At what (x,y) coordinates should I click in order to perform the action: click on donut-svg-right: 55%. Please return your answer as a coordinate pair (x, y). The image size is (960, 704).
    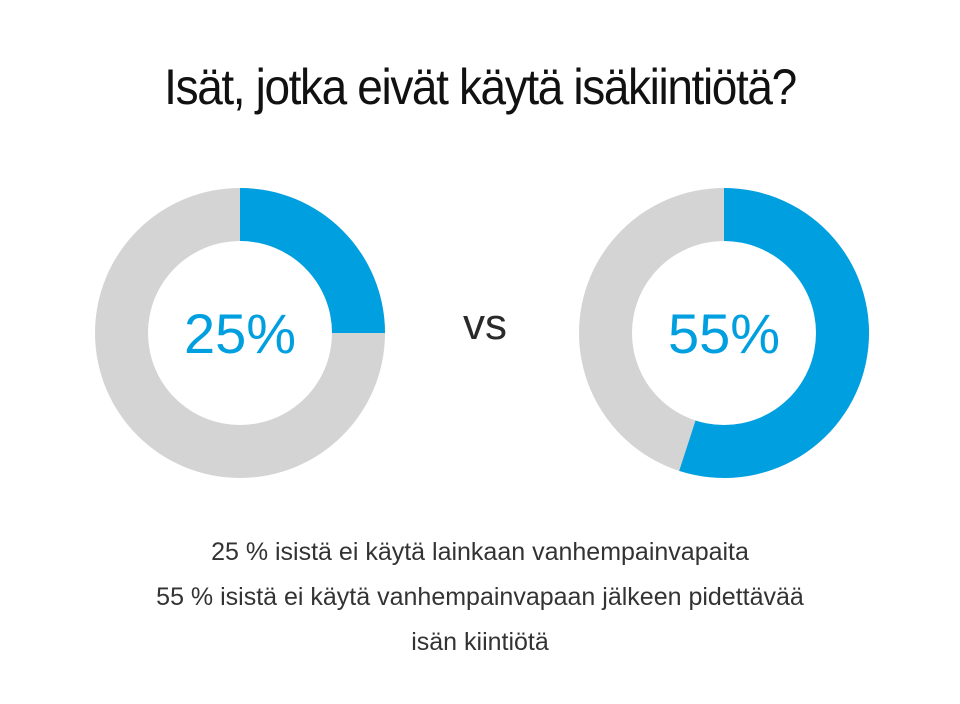
    Looking at the image, I should click on (724, 333).